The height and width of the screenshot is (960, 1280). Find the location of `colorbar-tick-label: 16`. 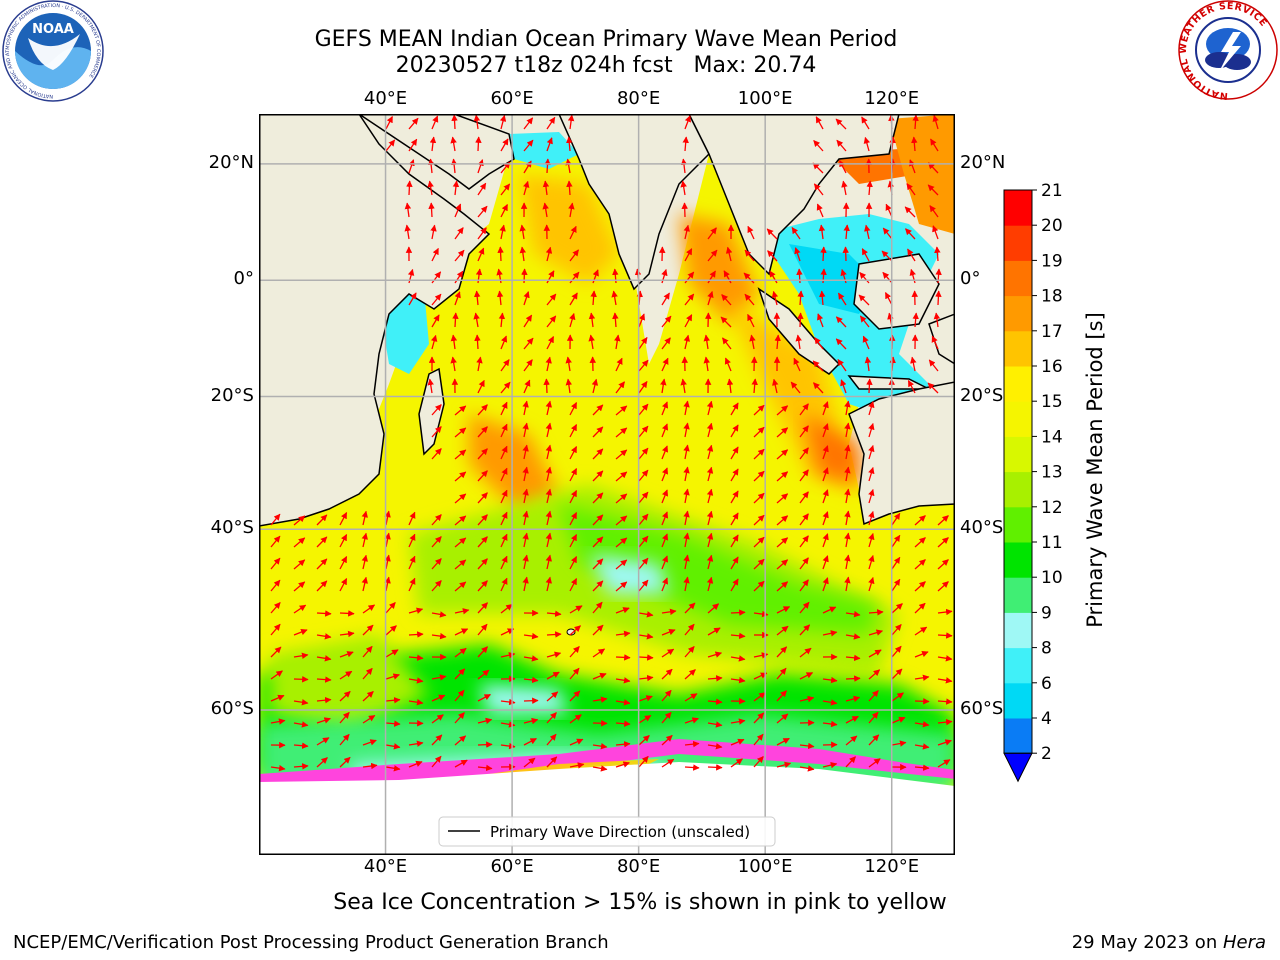

colorbar-tick-label: 16 is located at coordinates (1052, 367).